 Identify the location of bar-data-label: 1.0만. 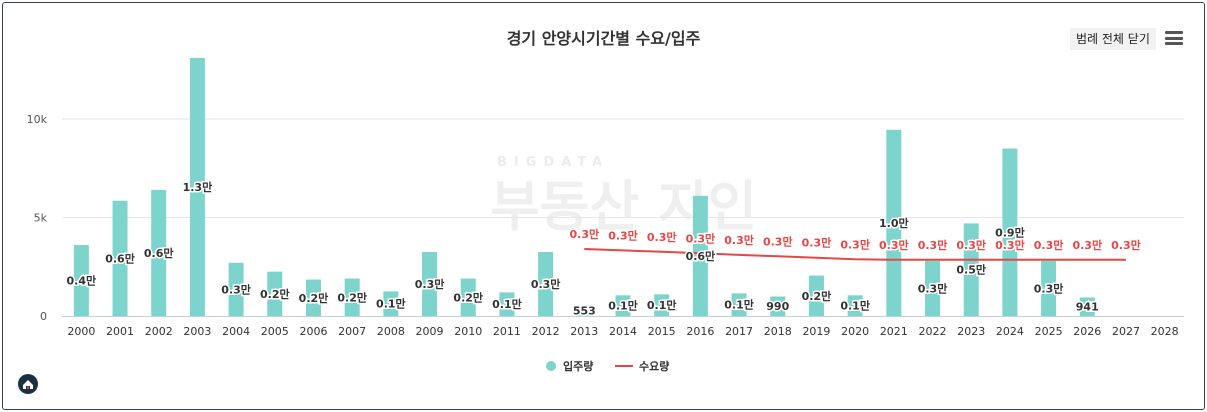
(894, 223).